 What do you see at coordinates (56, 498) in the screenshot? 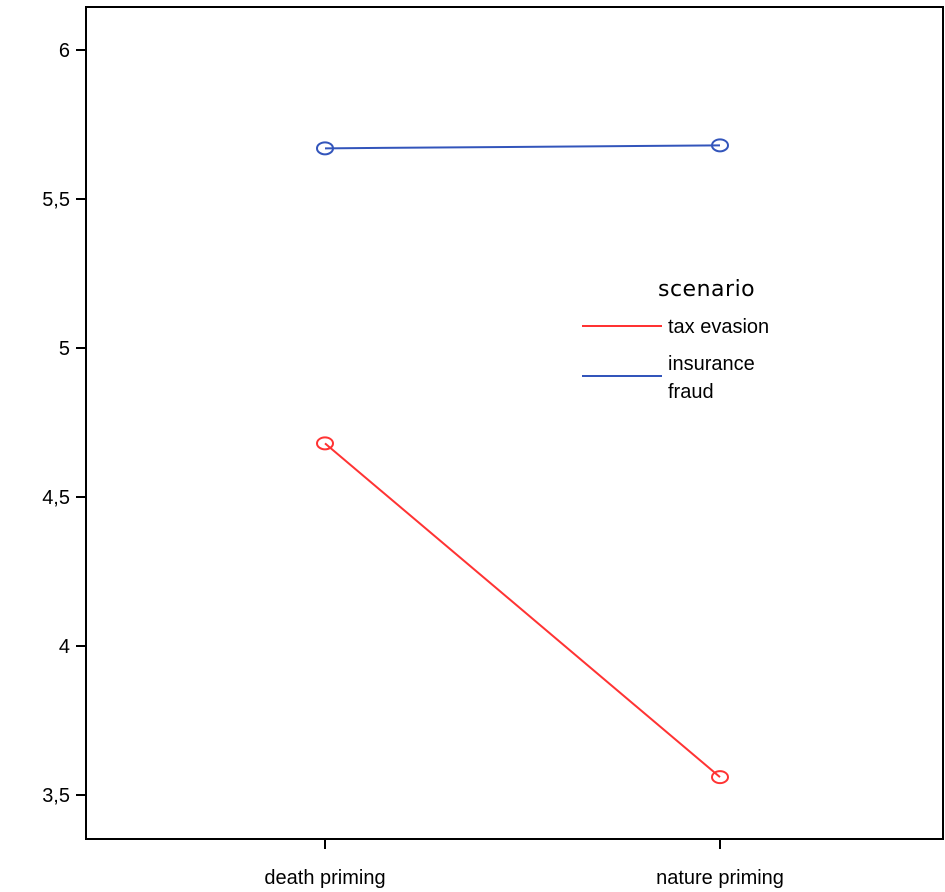
I see `y-tick-label: 4,5` at bounding box center [56, 498].